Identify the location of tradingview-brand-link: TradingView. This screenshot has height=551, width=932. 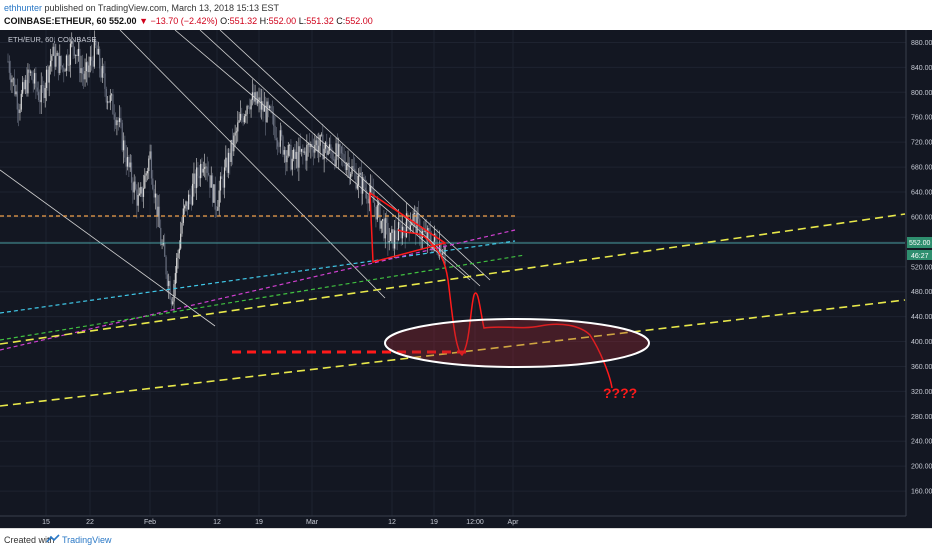
(87, 540).